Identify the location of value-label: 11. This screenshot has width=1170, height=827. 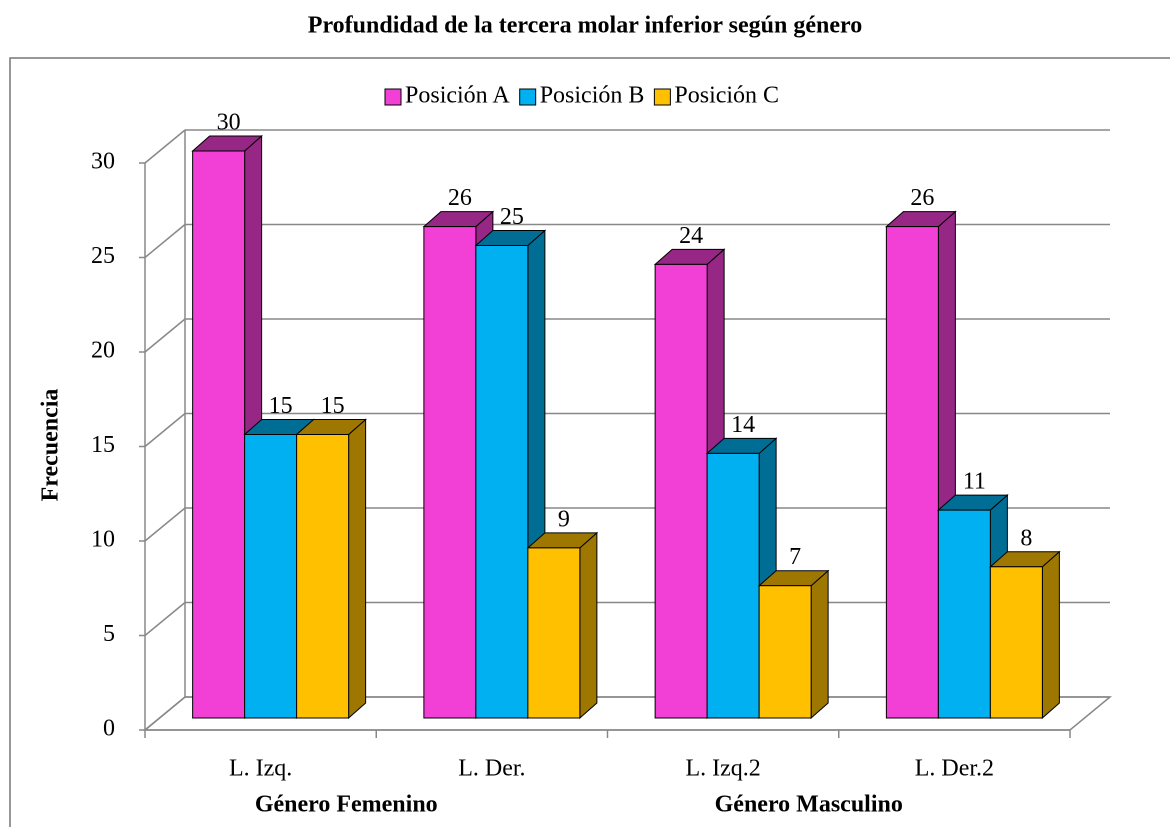
(974, 482).